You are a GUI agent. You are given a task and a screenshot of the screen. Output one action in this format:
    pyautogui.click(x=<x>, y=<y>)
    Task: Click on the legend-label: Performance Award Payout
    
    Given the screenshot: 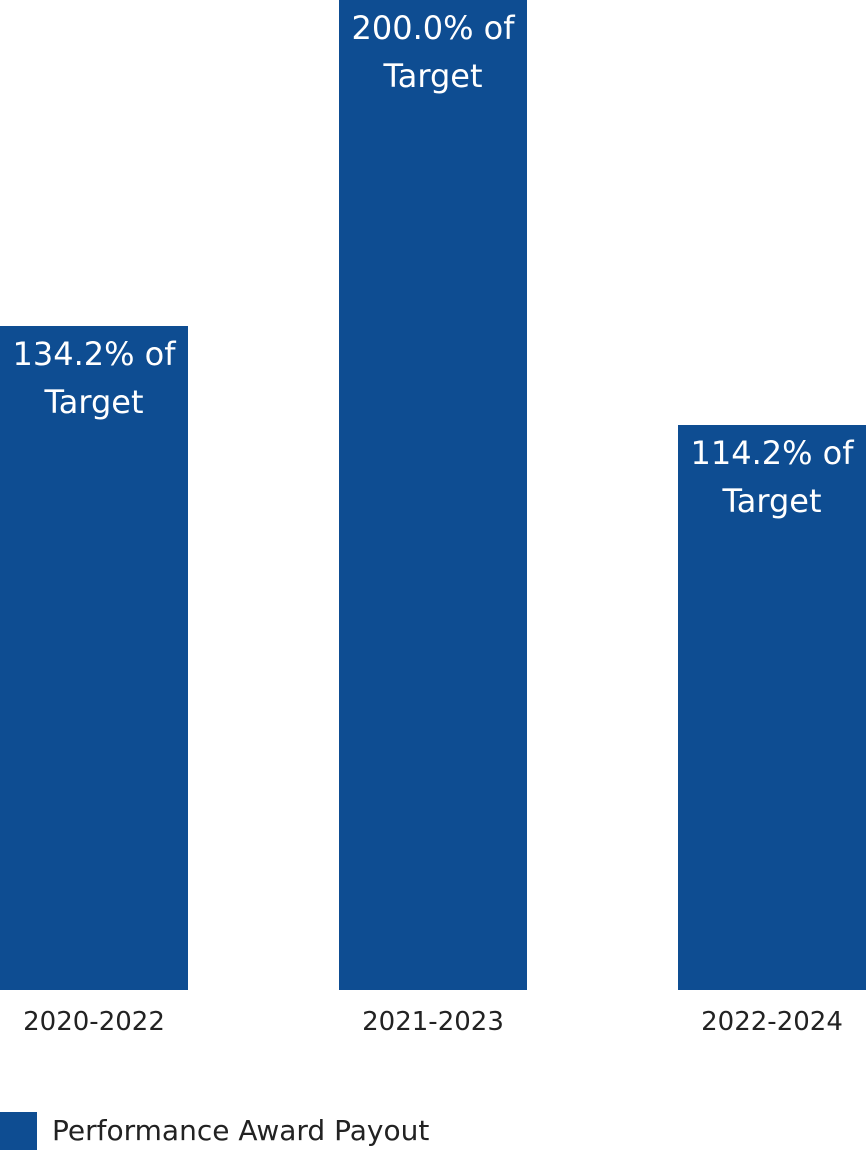 What is the action you would take?
    pyautogui.click(x=241, y=1130)
    